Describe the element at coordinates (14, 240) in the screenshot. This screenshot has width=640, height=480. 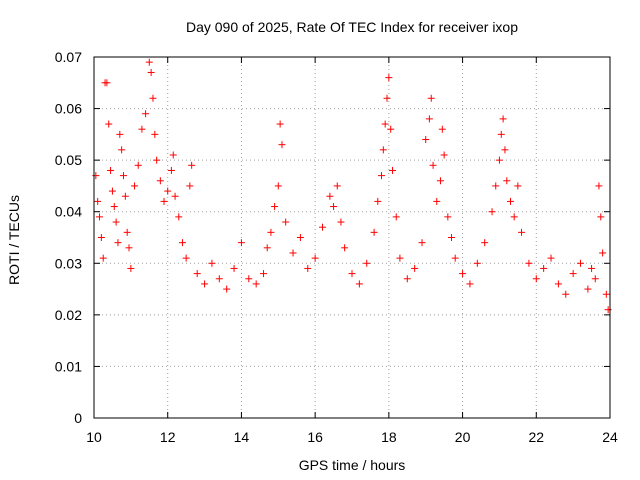
I see `y-axis-label: ROTI / TECUs` at that location.